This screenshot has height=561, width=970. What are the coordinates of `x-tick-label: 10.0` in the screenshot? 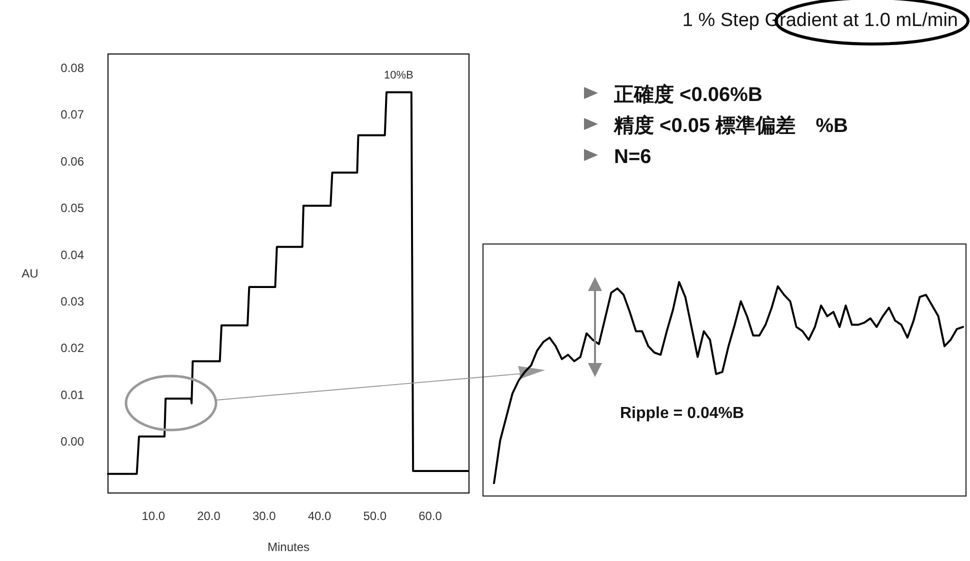 It's located at (154, 516).